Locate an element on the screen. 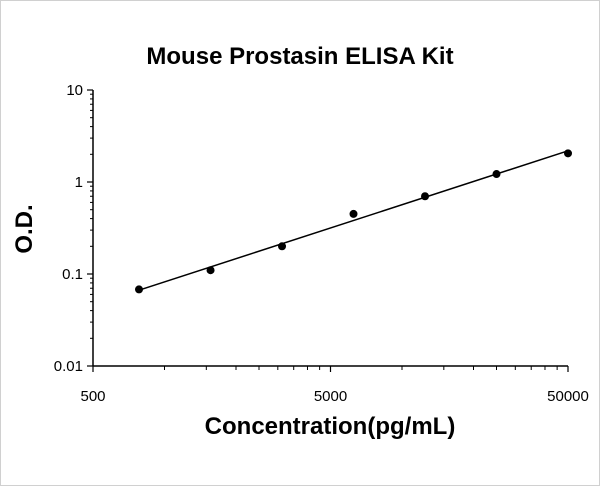  x-tick-label: 50000 is located at coordinates (568, 396).